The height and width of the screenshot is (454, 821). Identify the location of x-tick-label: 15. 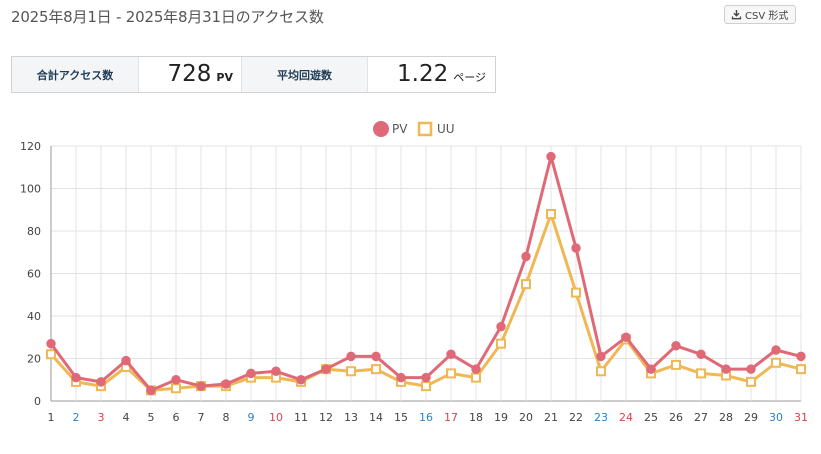
(401, 417).